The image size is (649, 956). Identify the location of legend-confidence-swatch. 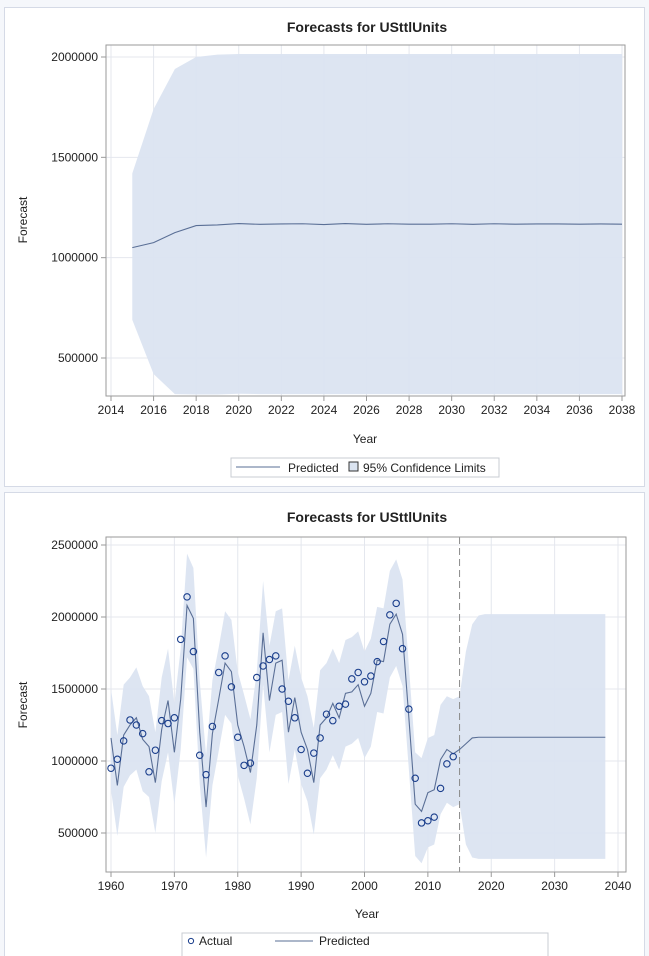
(353, 466).